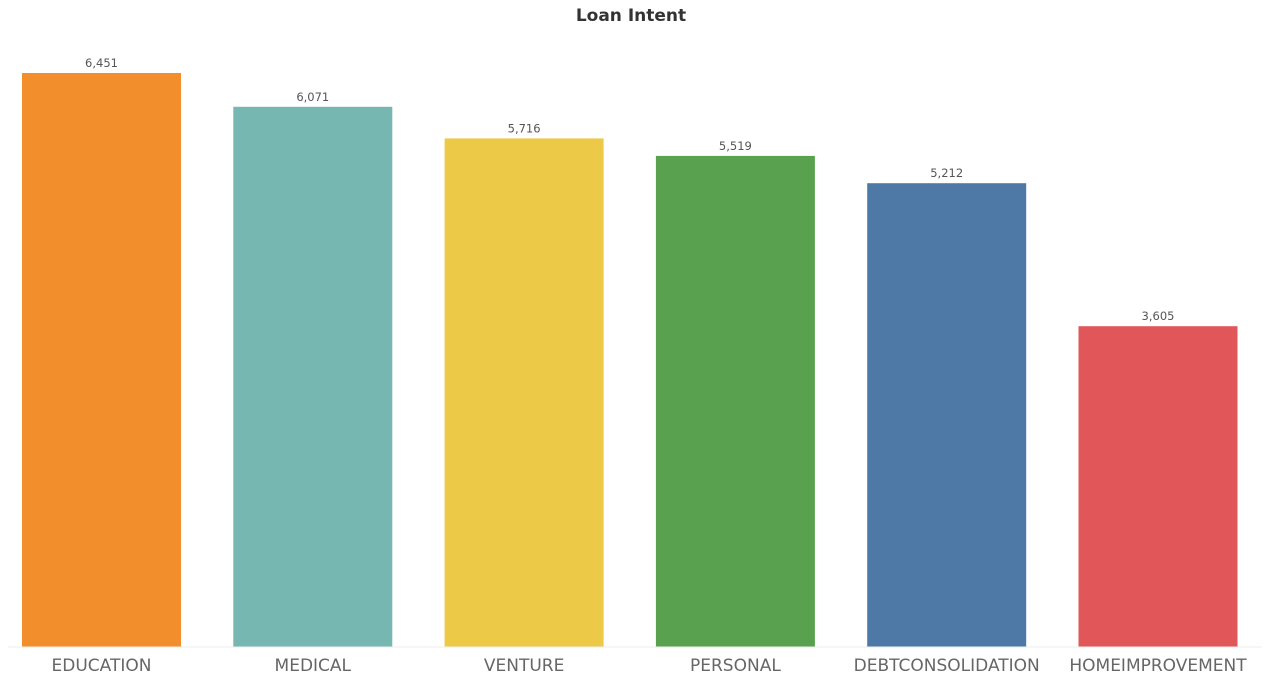  I want to click on category-label-venture: VENTURE, so click(524, 666).